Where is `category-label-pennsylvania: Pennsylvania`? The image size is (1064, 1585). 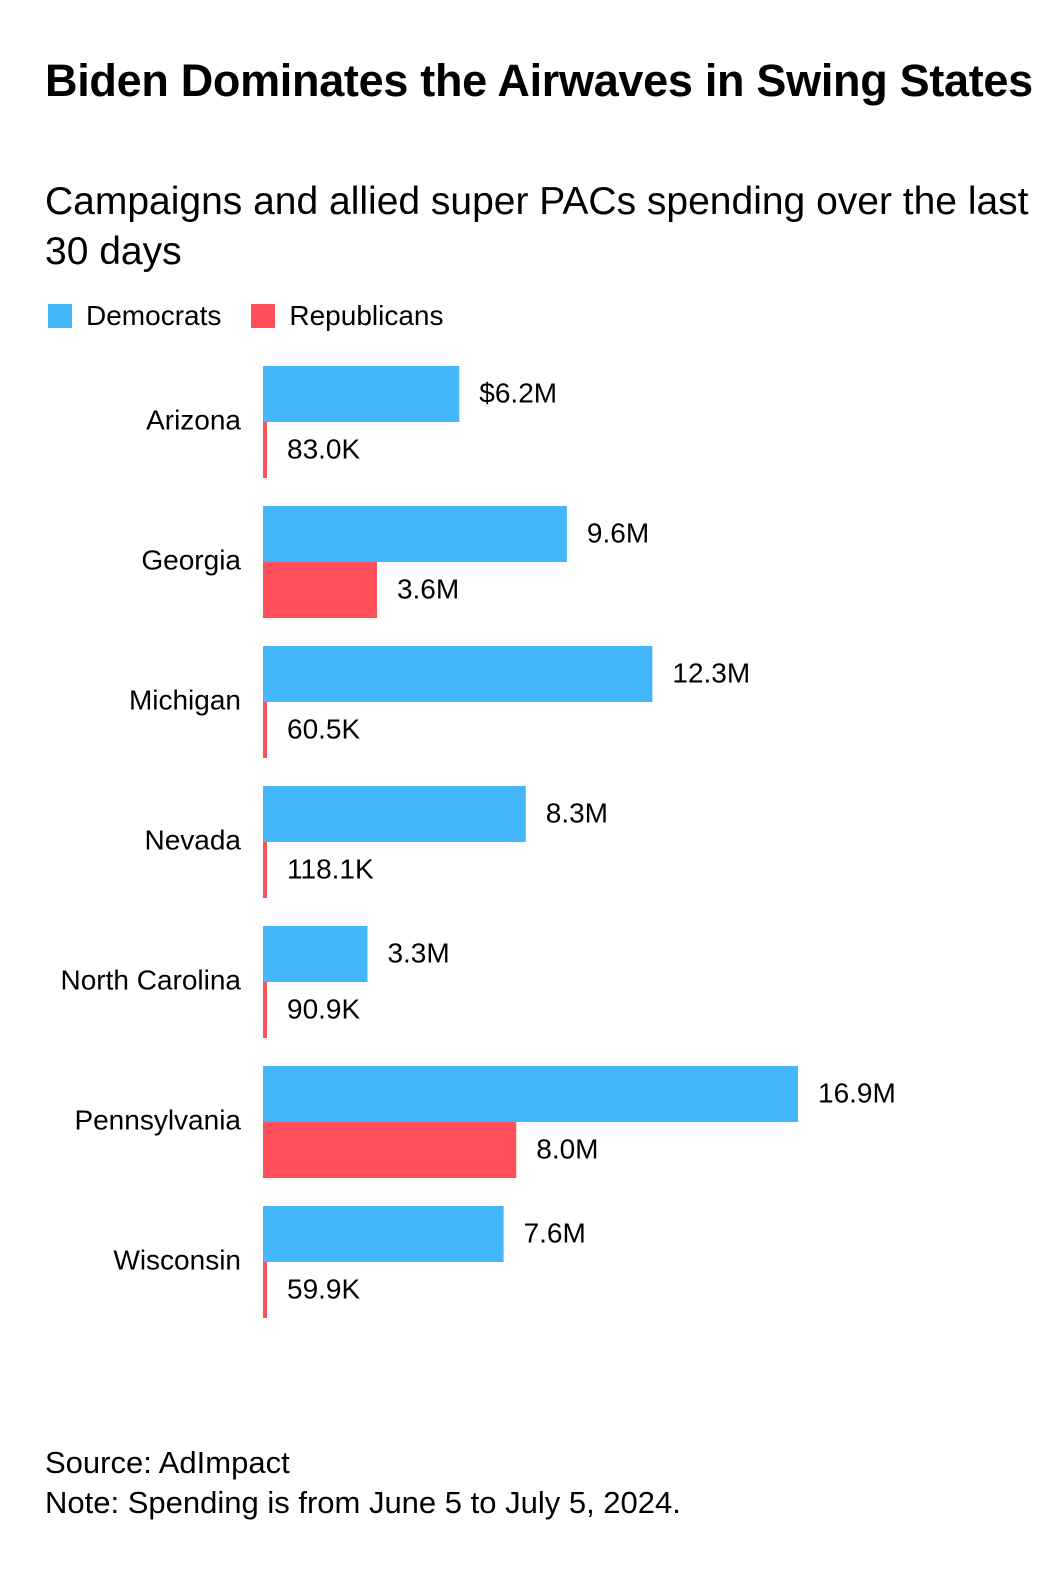
category-label-pennsylvania: Pennsylvania is located at coordinates (157, 1119).